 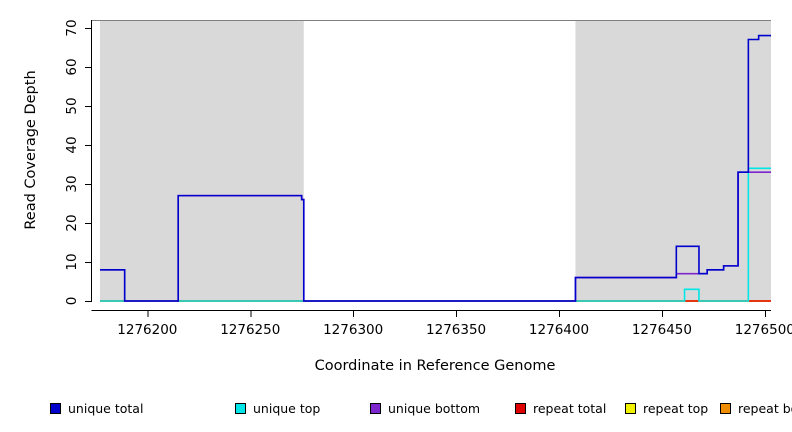 What do you see at coordinates (676, 408) in the screenshot?
I see `legend-label: repeat top` at bounding box center [676, 408].